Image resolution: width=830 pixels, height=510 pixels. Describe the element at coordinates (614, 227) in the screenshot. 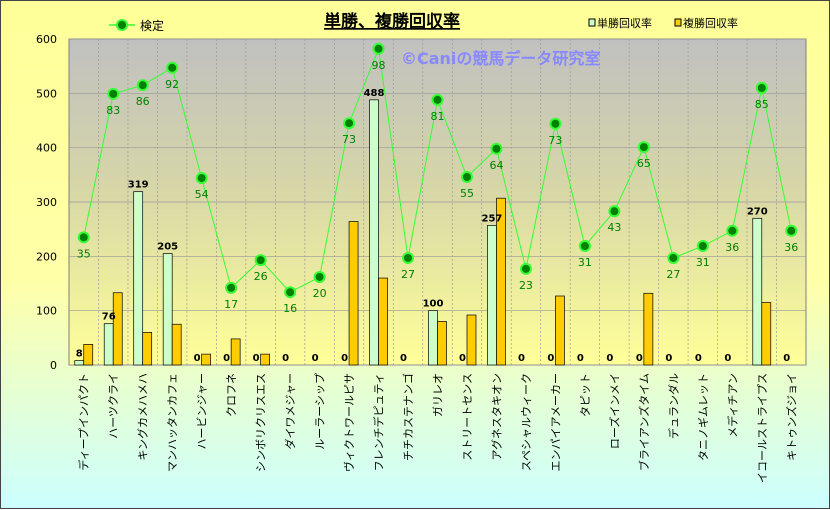

I see `data-label-kentei: 43` at that location.